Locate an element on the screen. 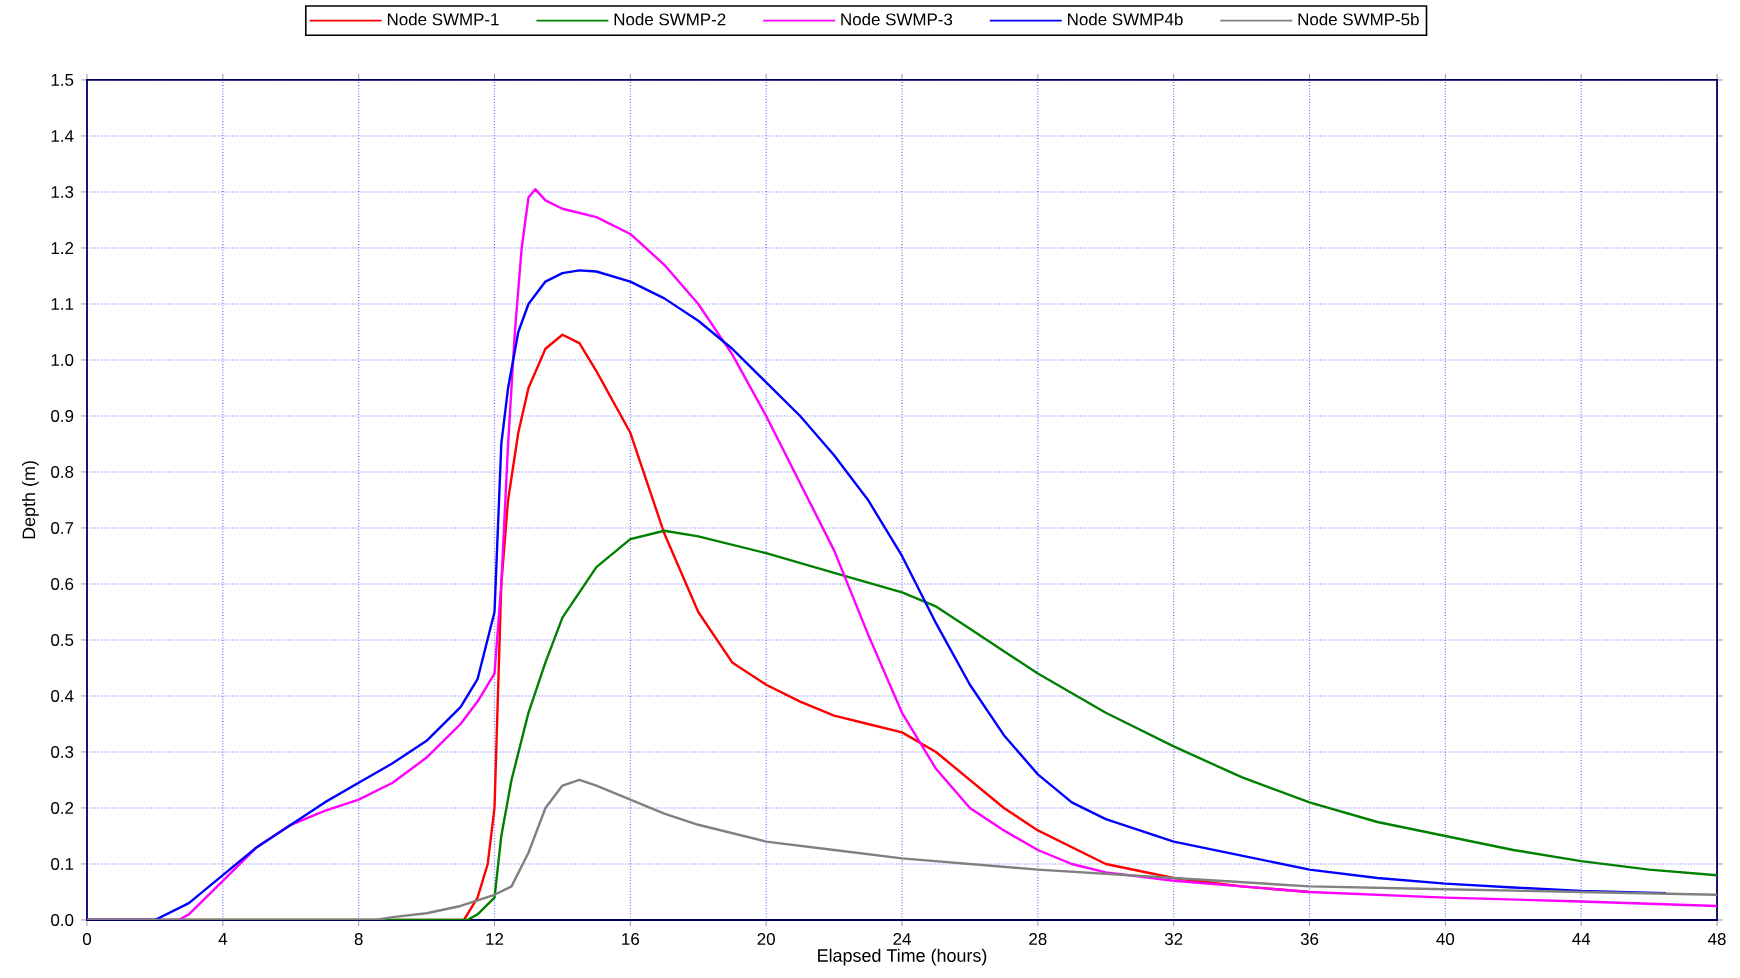  x-tick-label: 48 is located at coordinates (1716, 939).